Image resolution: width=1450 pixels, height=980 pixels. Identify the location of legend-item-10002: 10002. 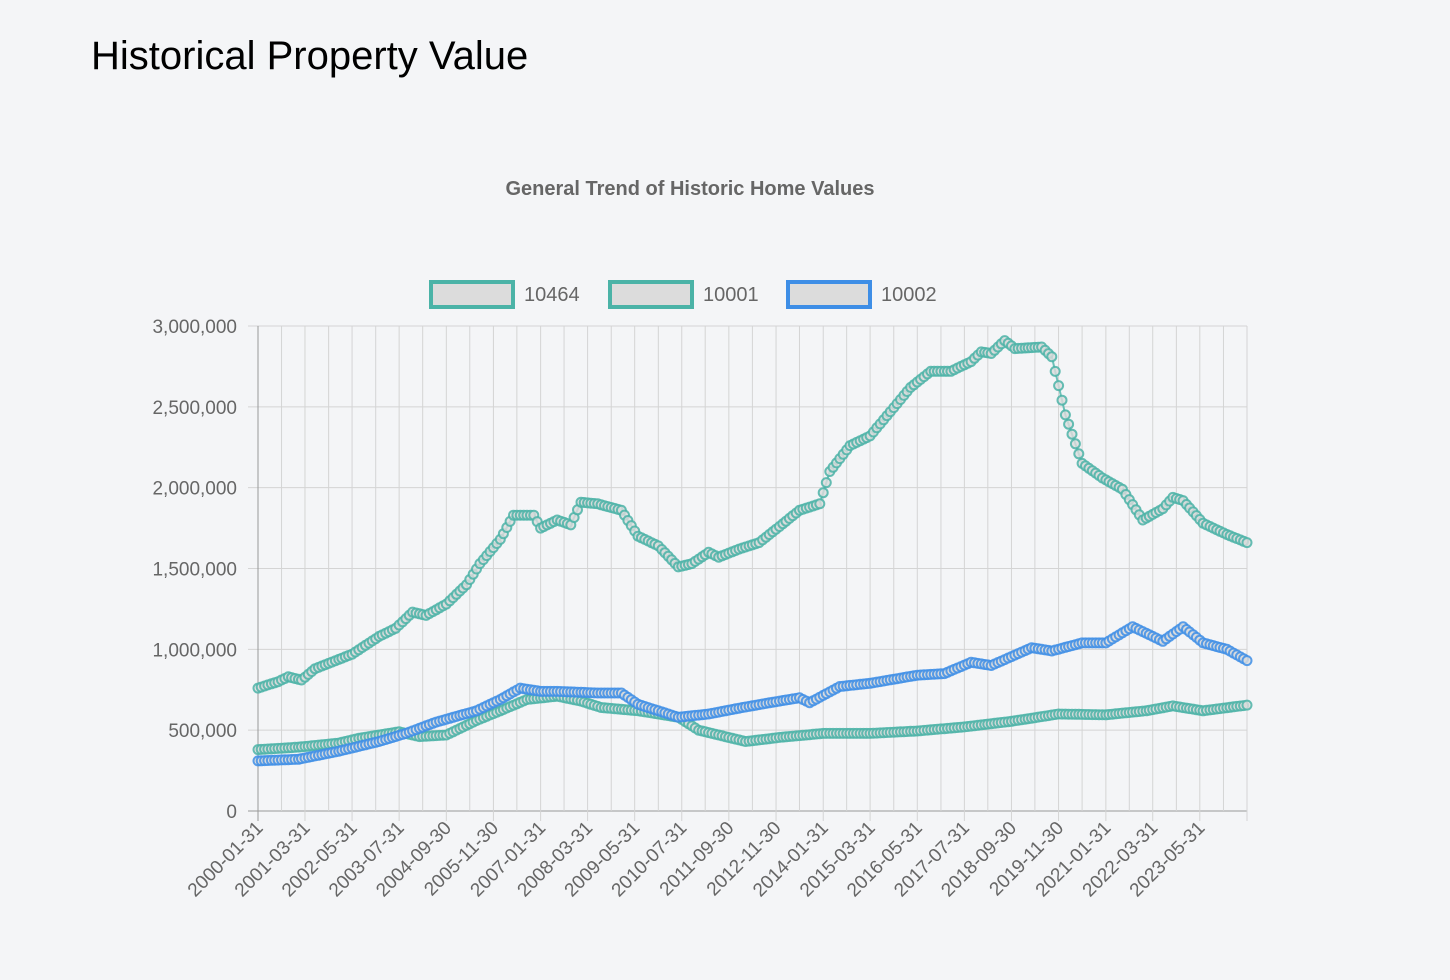
(861, 294).